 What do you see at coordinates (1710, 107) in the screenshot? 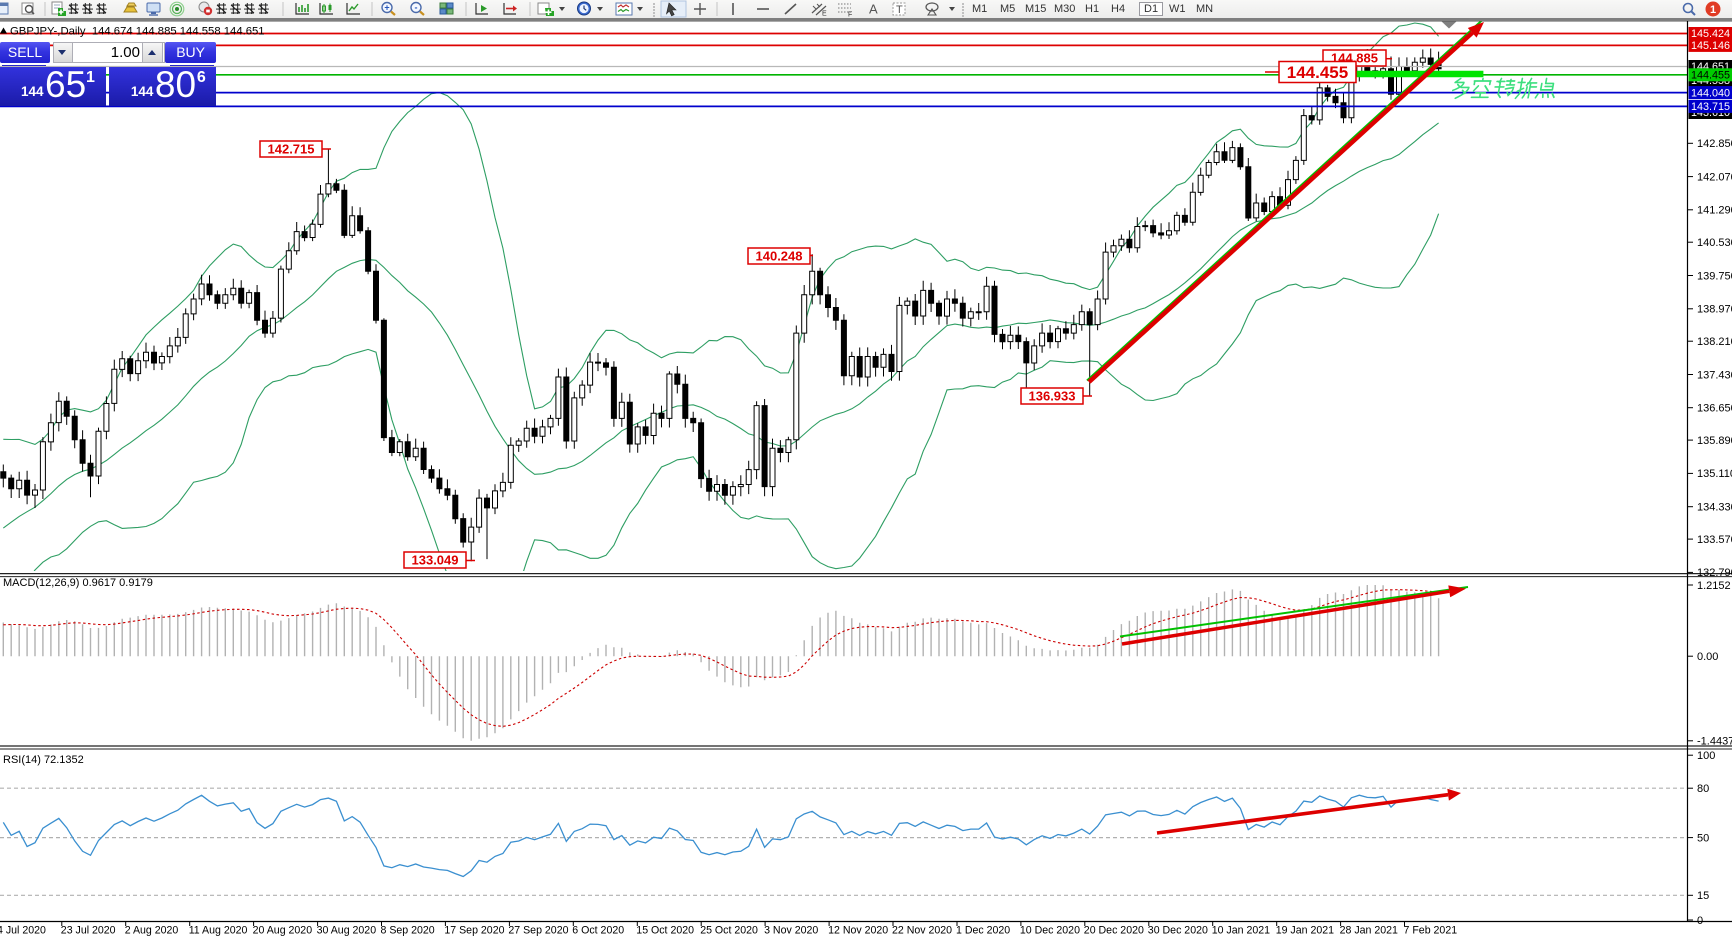
I see `svg-text: 143.715` at bounding box center [1710, 107].